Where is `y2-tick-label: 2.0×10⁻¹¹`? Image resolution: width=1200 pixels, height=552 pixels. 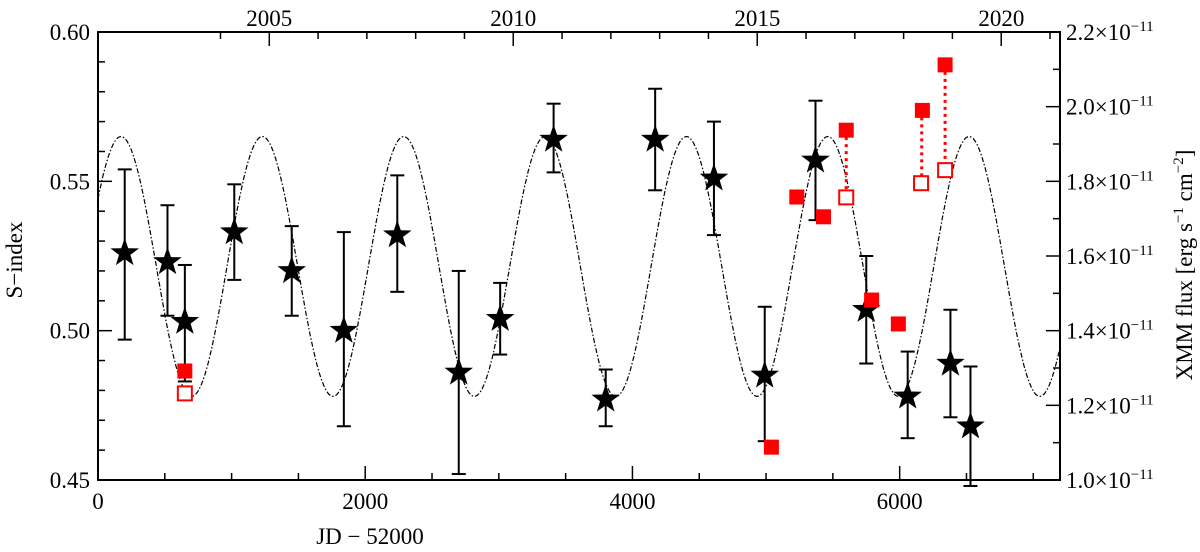
y2-tick-label: 2.0×10⁻¹¹ is located at coordinates (1110, 107).